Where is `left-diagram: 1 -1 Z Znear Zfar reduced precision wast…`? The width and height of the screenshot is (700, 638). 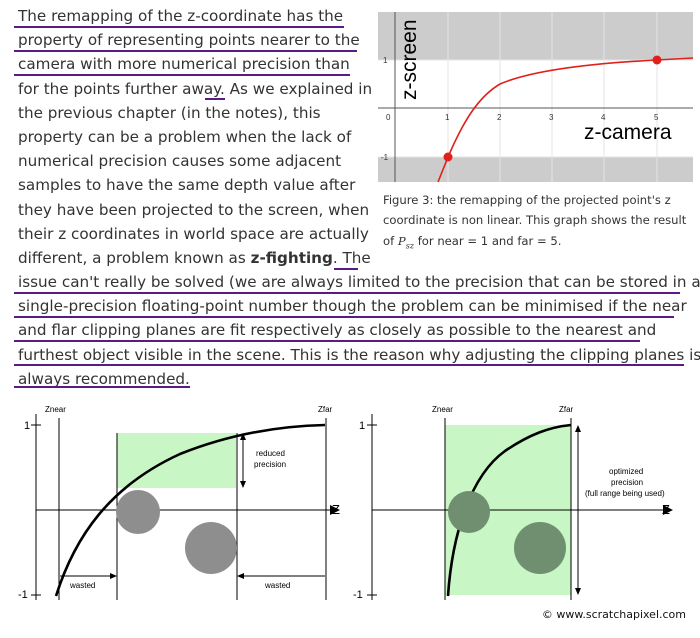 left-diagram: 1 -1 Z Znear Zfar reduced precision wast… is located at coordinates (179, 503).